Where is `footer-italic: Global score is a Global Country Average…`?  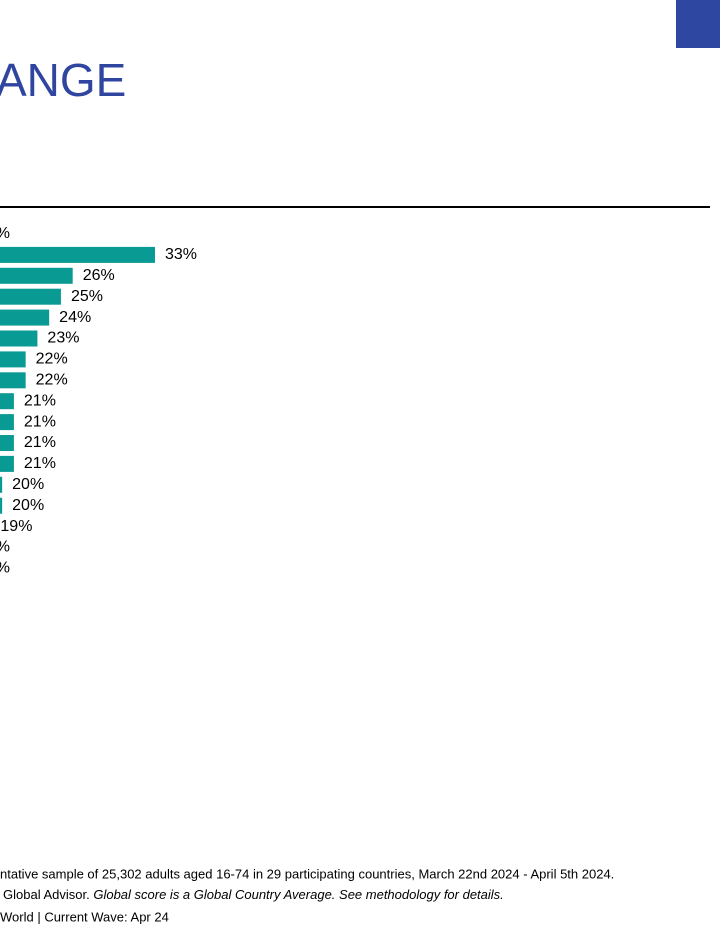
footer-italic: Global score is a Global Country Average… is located at coordinates (298, 894).